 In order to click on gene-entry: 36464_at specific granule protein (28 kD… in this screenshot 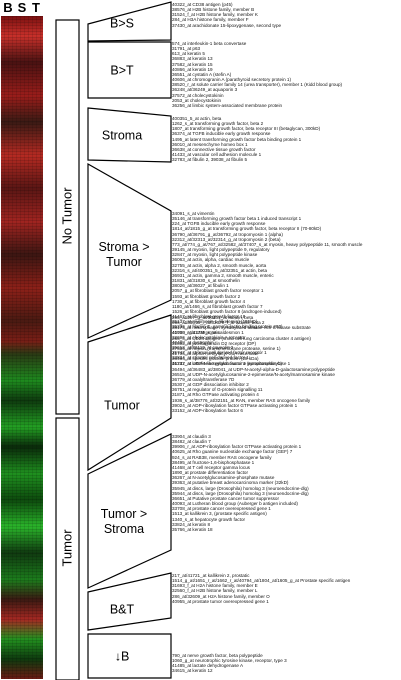, I will do `click(215, 359)`.